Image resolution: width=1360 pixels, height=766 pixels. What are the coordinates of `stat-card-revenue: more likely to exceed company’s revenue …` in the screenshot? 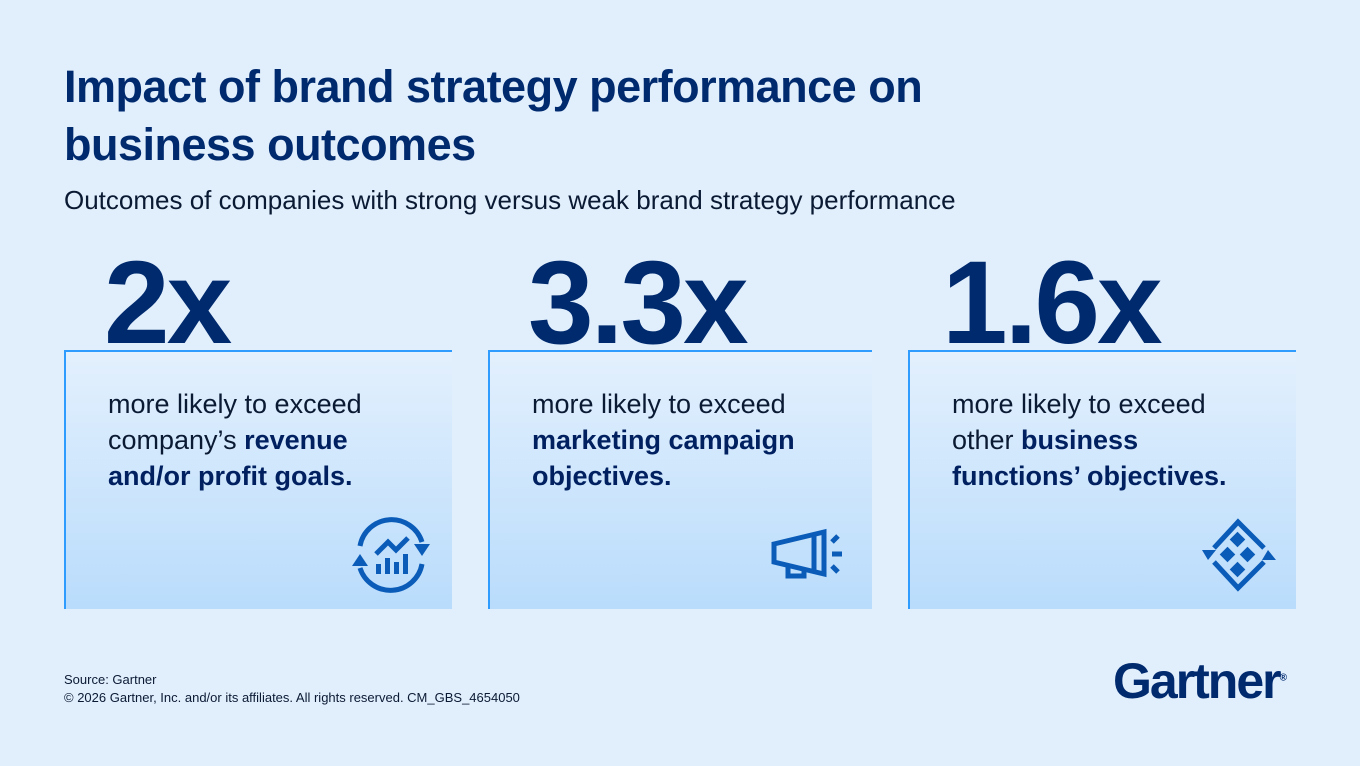 It's located at (258, 479).